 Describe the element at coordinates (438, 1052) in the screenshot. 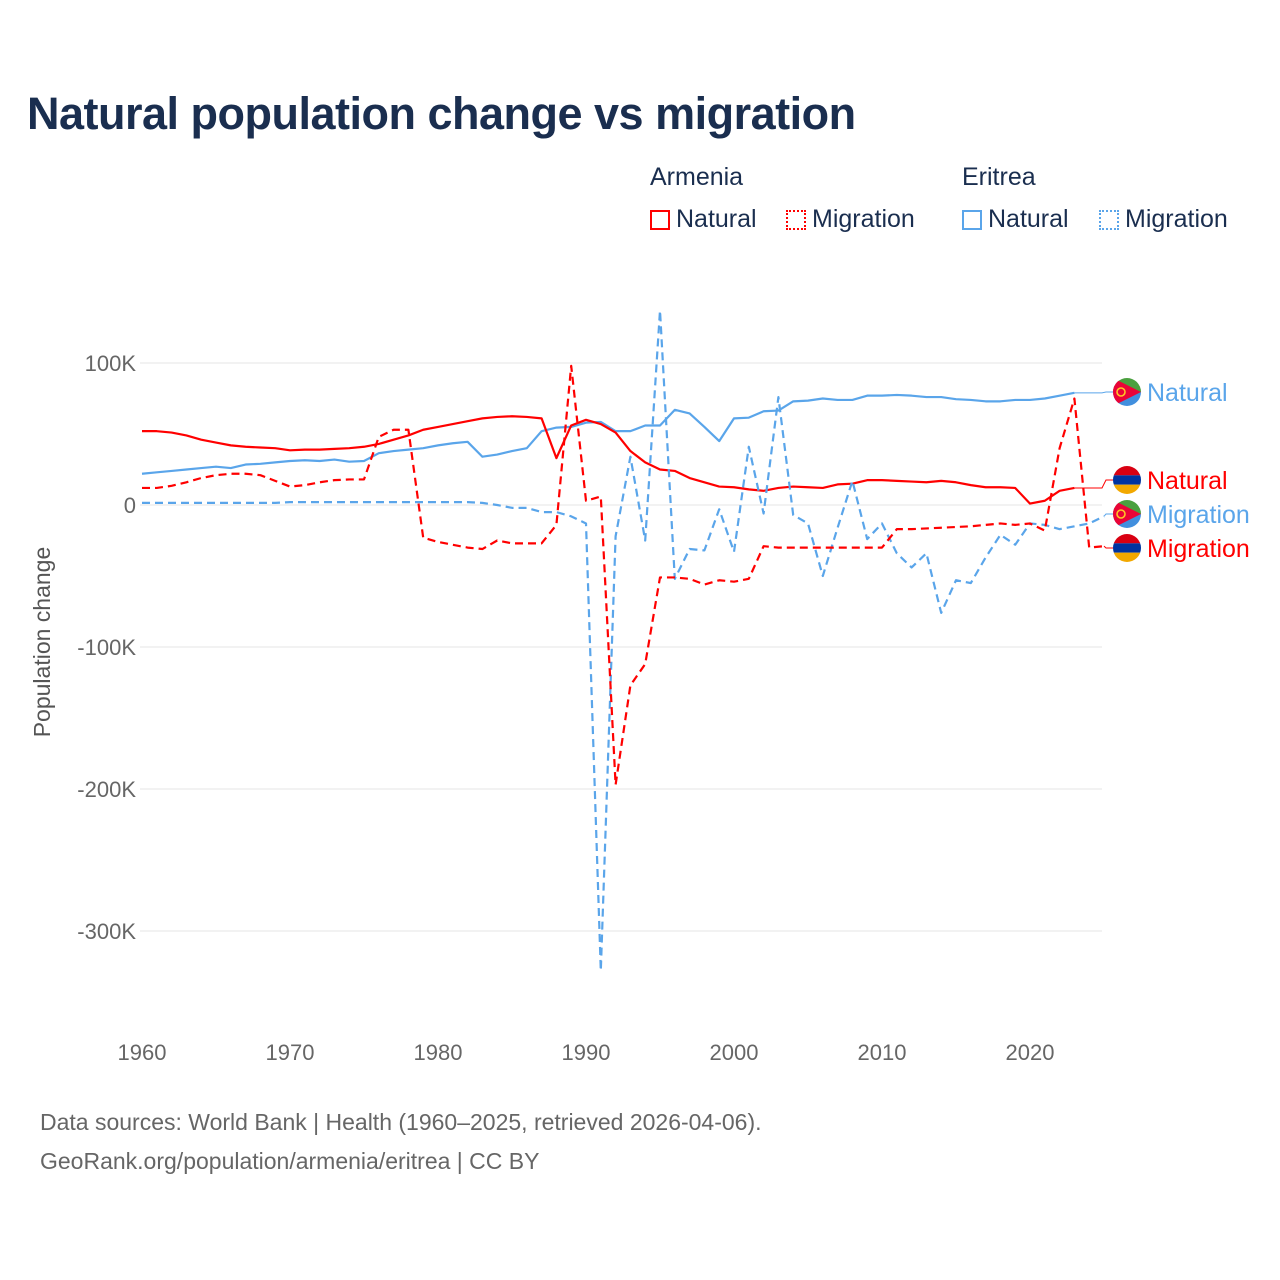

I see `x-tick-label: 1980` at that location.